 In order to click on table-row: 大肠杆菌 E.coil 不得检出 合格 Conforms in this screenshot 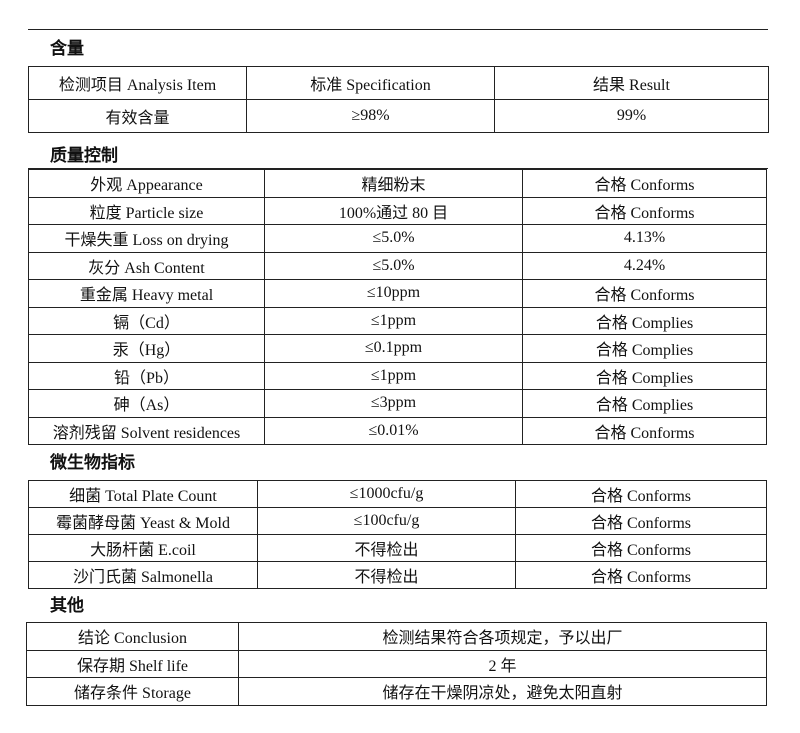, I will do `click(397, 548)`.